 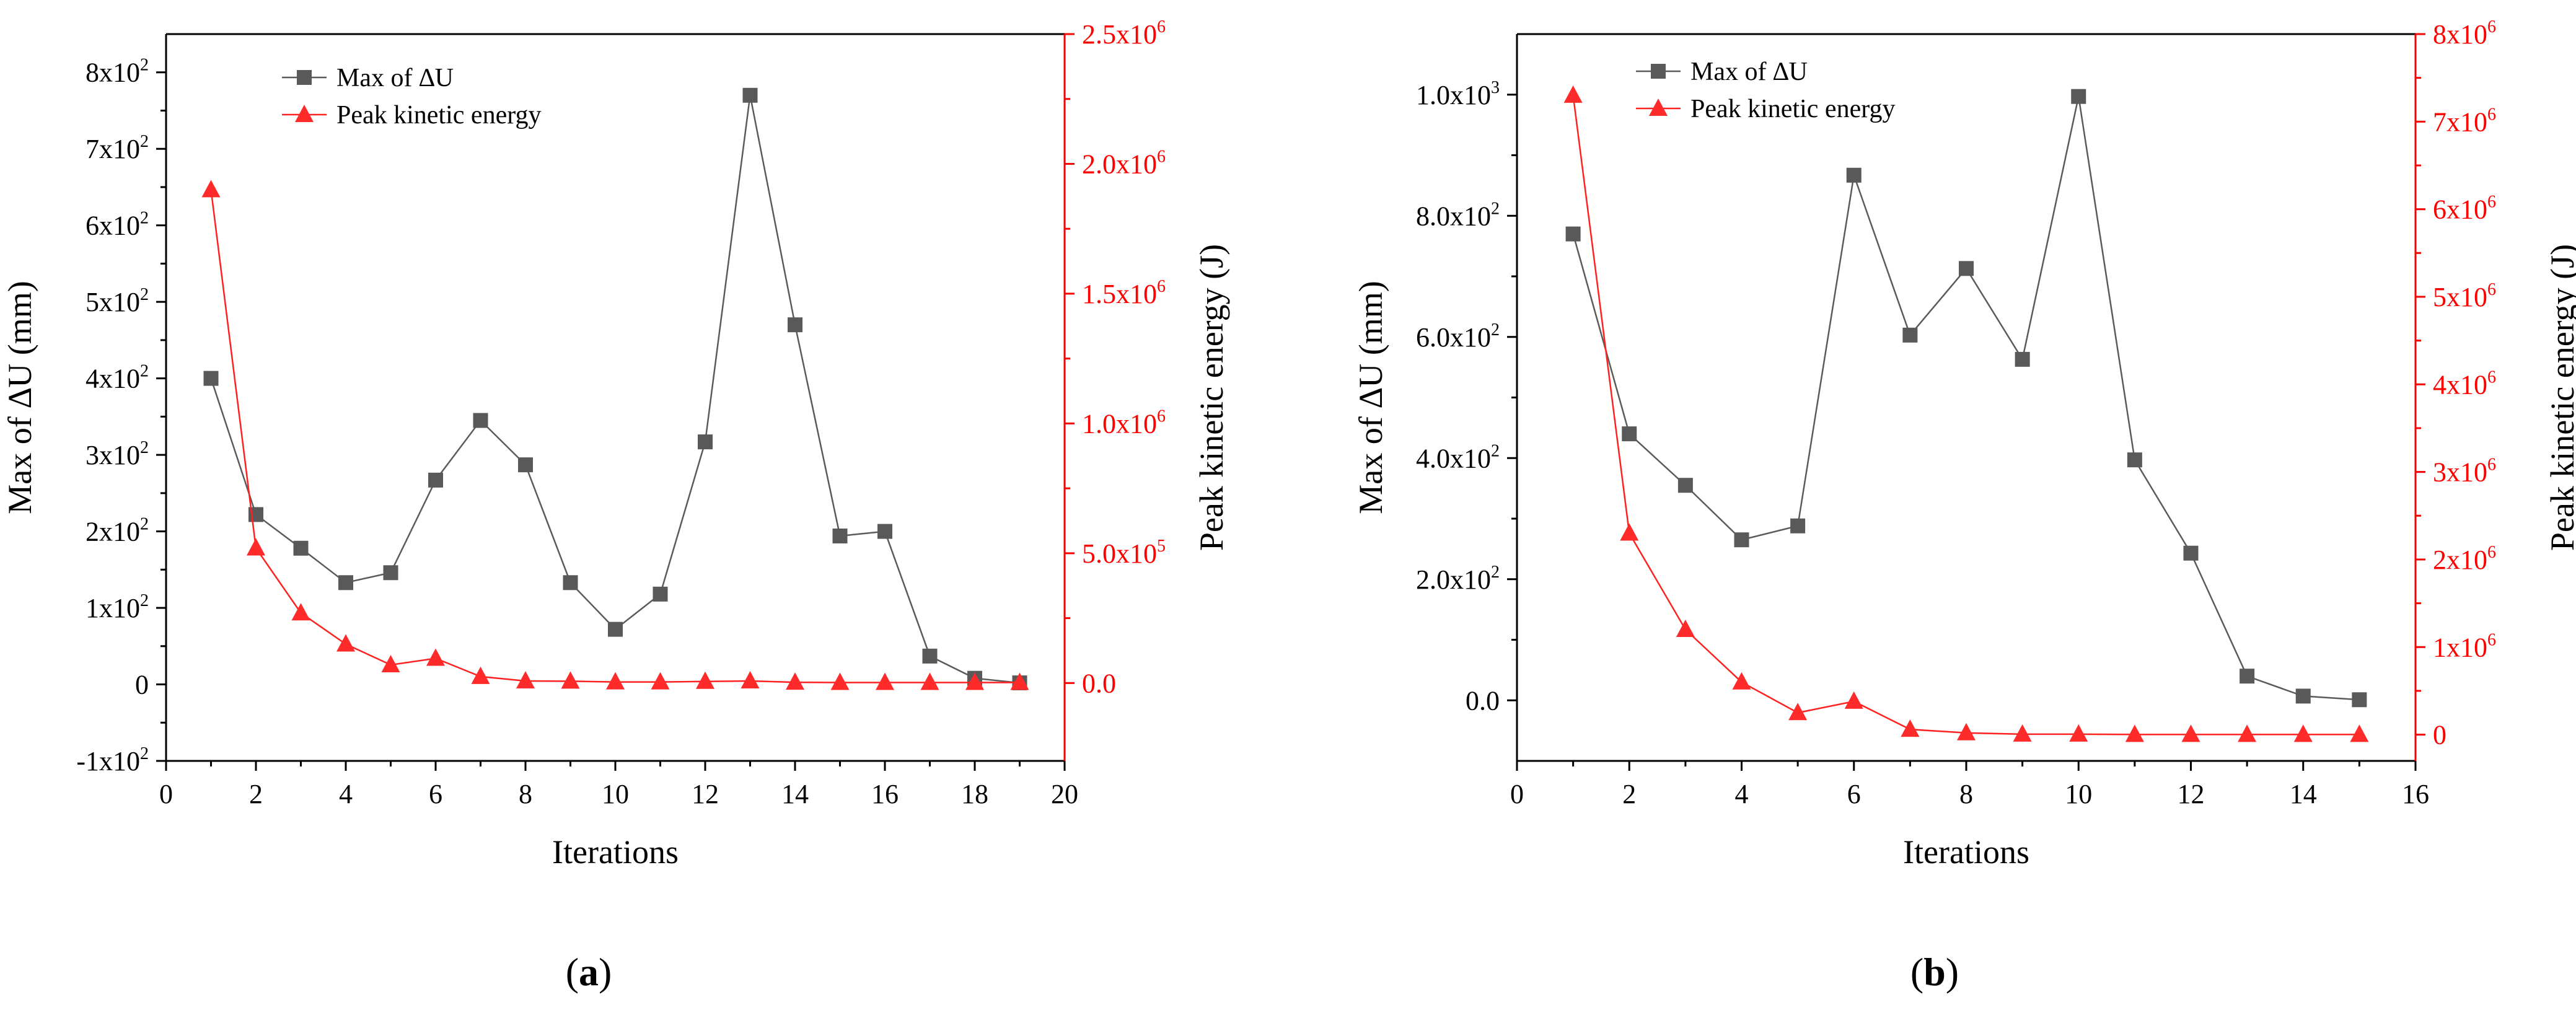 What do you see at coordinates (1124, 163) in the screenshot?
I see `y2-tick-label: 2.0x10⁶` at bounding box center [1124, 163].